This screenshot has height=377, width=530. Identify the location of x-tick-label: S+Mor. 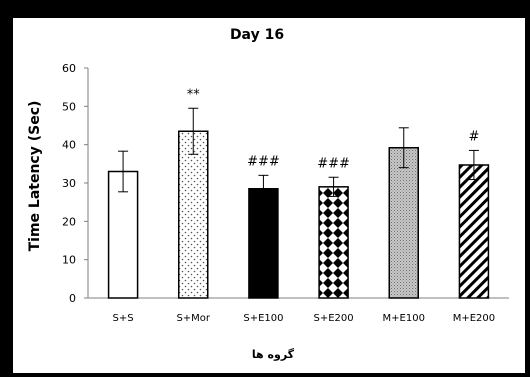
(193, 318).